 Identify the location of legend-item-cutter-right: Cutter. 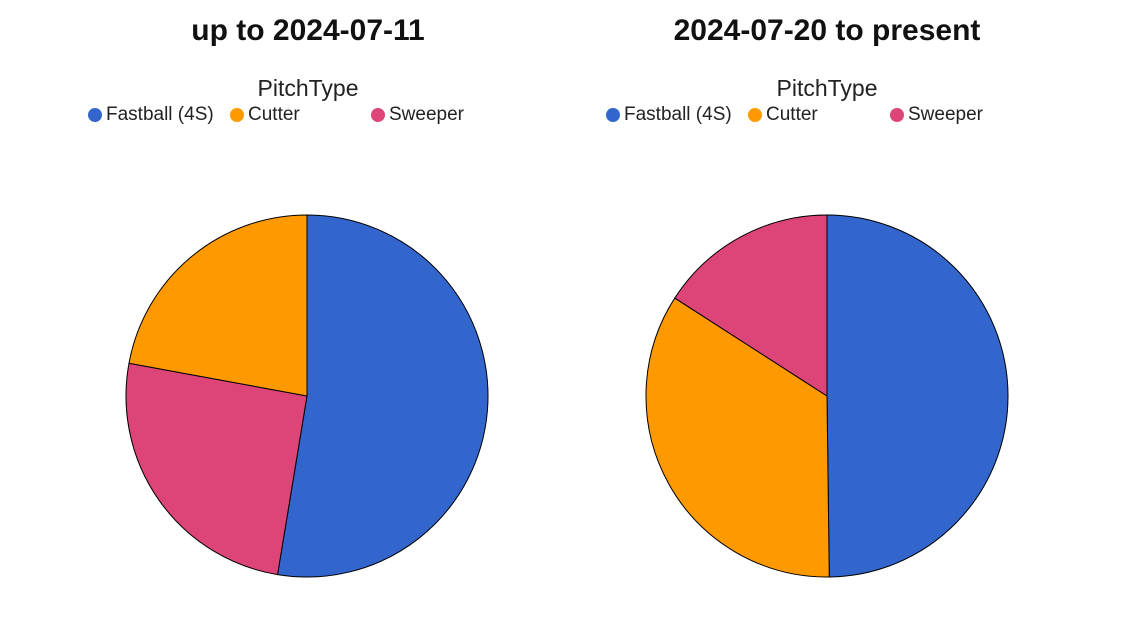
(783, 115).